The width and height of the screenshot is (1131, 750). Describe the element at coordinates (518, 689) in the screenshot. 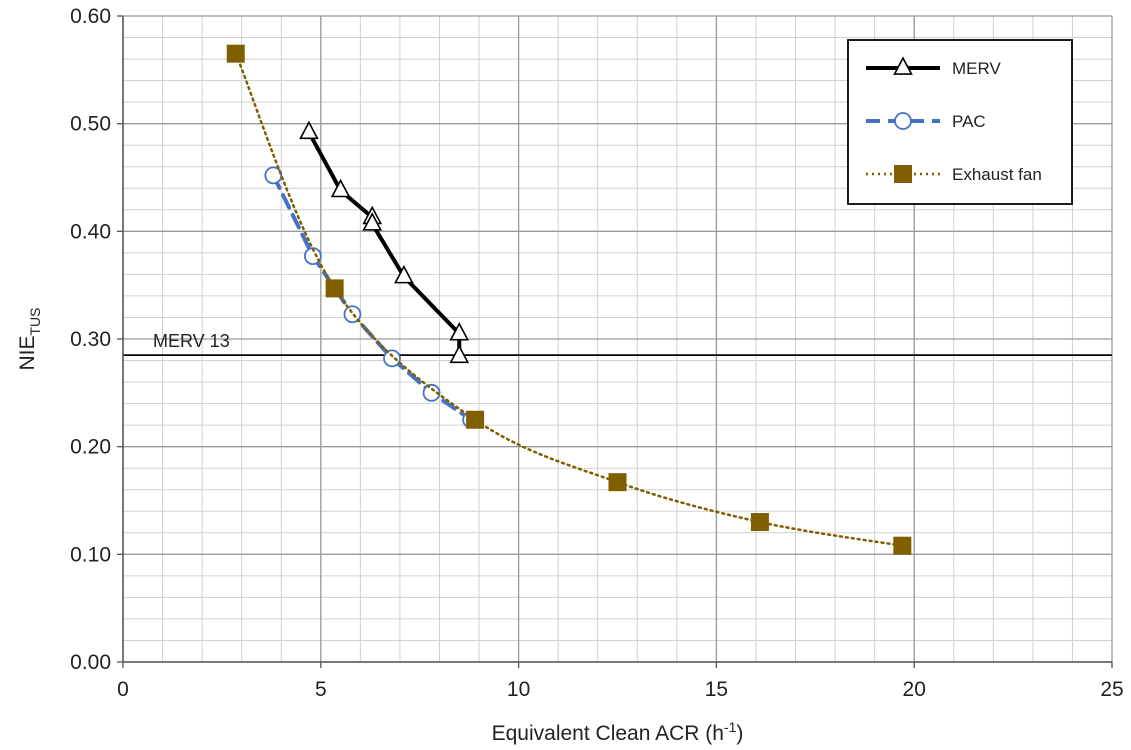

I see `x-tick-label: 10` at that location.